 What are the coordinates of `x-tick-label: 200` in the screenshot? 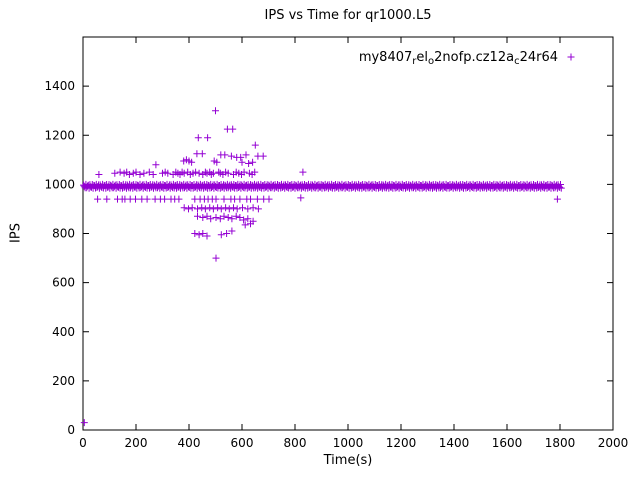 It's located at (136, 443).